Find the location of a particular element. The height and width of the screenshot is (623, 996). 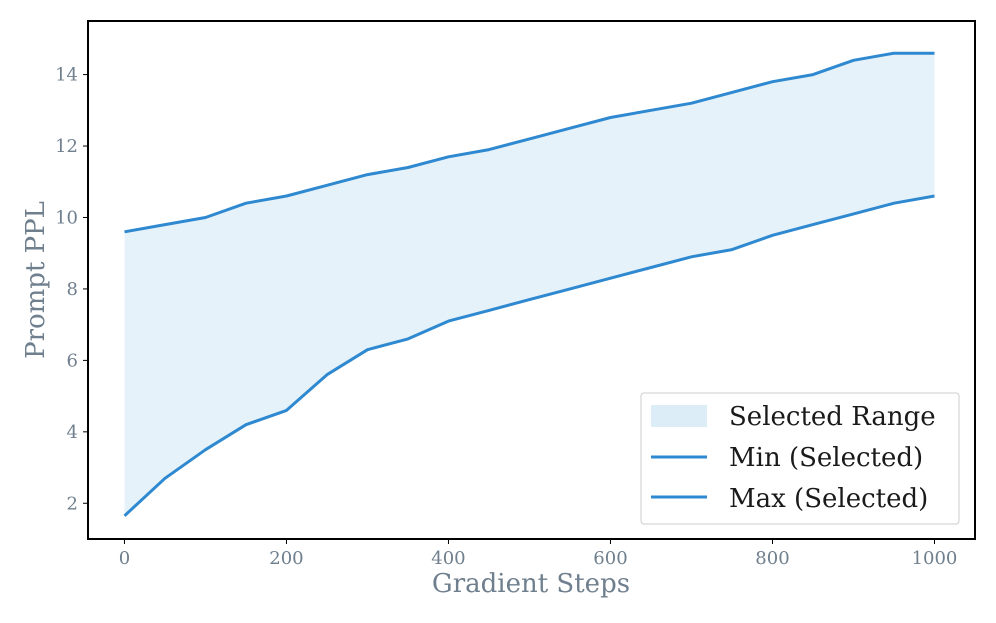

legend-box is located at coordinates (800, 458).